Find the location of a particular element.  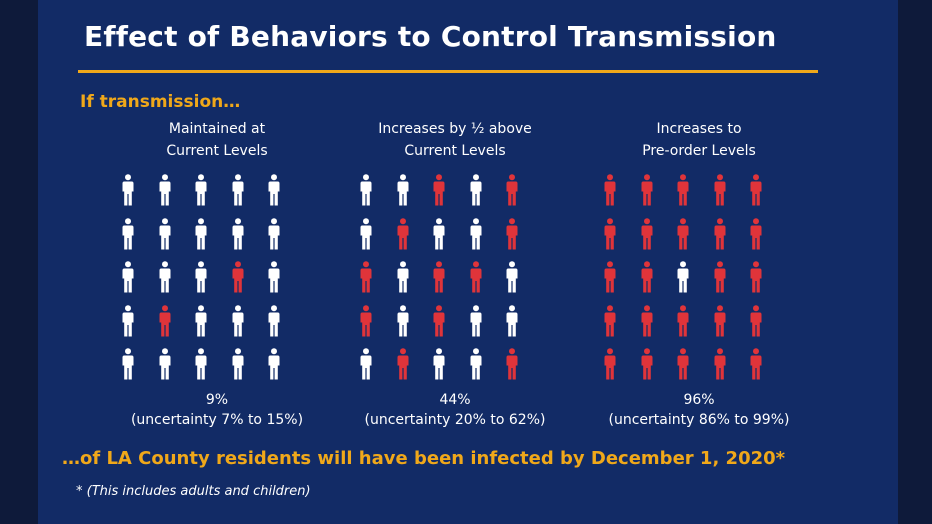

scenario-heading-line1: Increases by ½ above is located at coordinates (455, 129).